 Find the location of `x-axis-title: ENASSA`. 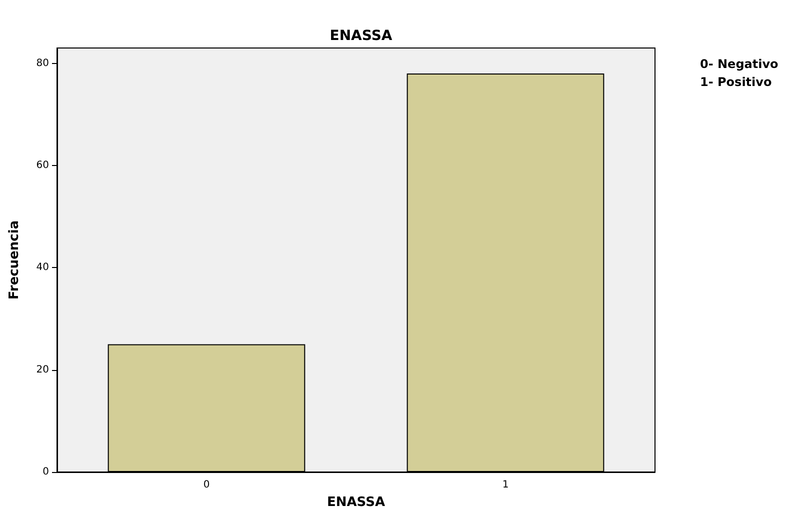

x-axis-title: ENASSA is located at coordinates (356, 502).